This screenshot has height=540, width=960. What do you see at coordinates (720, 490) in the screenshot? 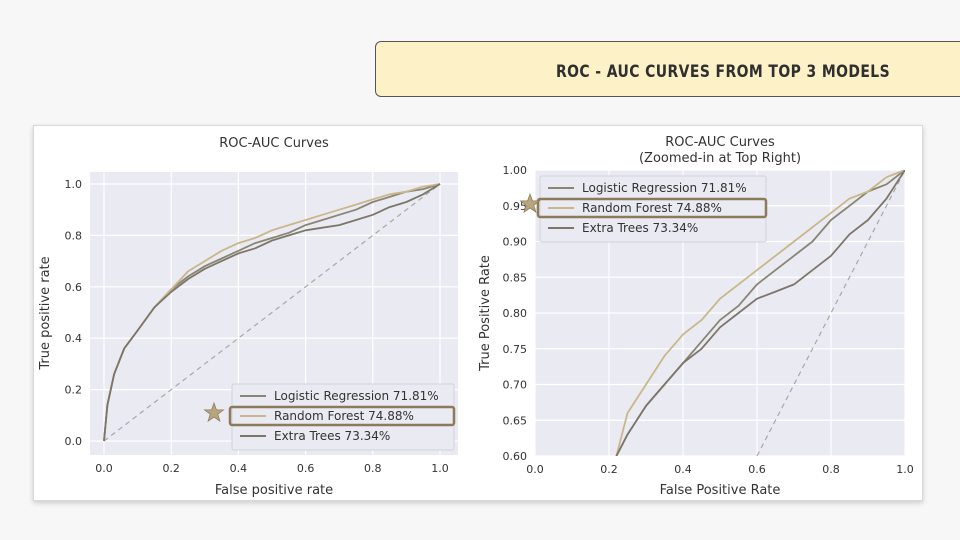
I see `x-axis-label: False Positive Rate` at bounding box center [720, 490].